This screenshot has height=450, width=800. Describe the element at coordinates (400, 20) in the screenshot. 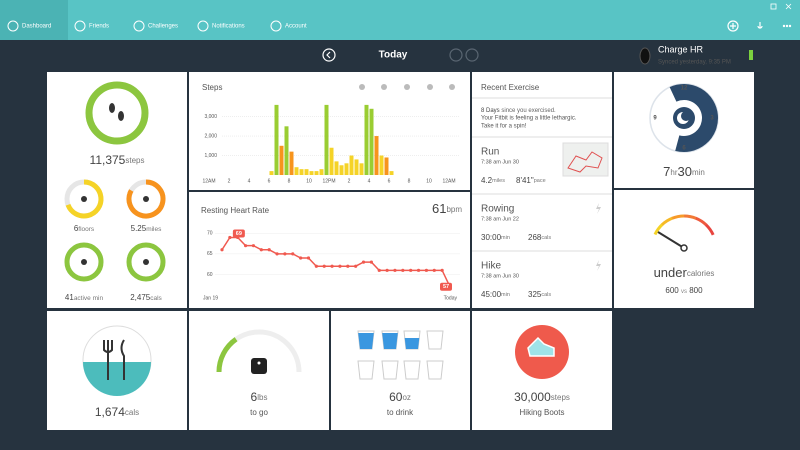

I see `nav-bar` at that location.